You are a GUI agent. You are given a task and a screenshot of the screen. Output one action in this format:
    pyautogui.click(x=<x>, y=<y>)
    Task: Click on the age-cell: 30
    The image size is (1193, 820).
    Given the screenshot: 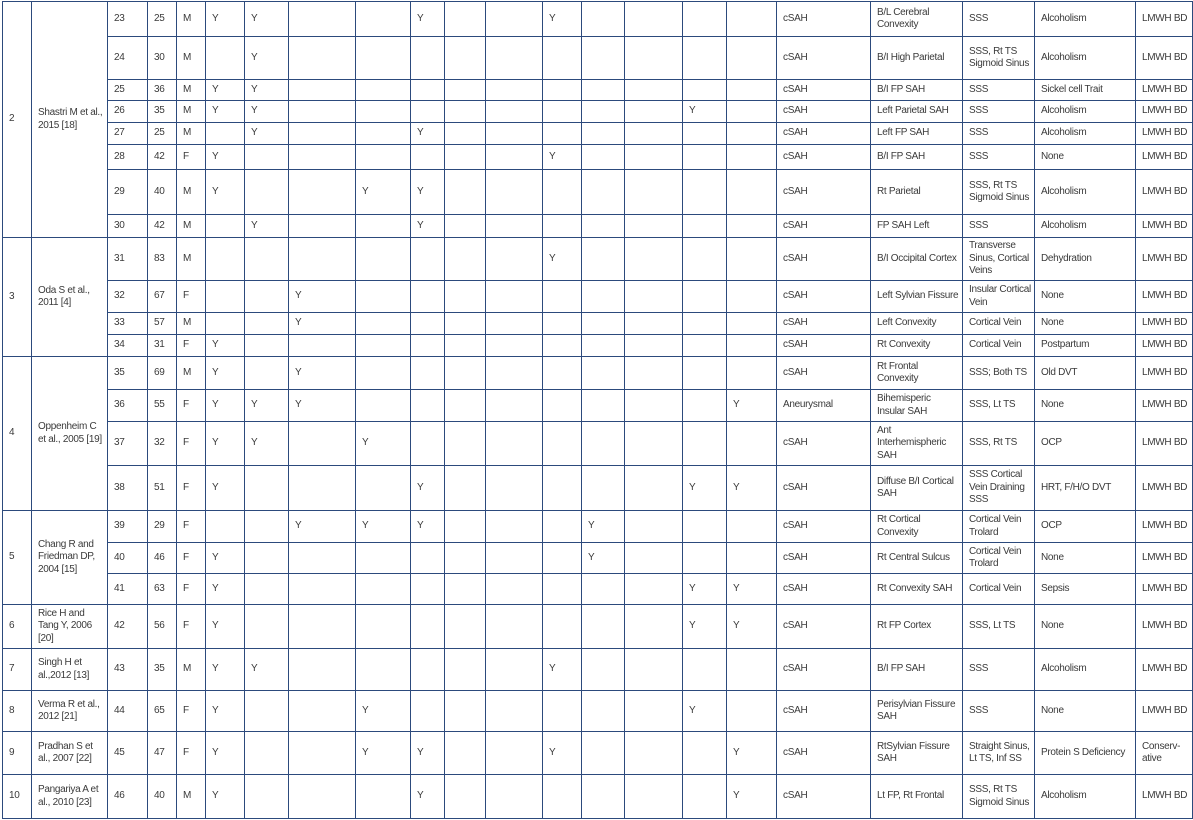 What is the action you would take?
    pyautogui.click(x=162, y=58)
    